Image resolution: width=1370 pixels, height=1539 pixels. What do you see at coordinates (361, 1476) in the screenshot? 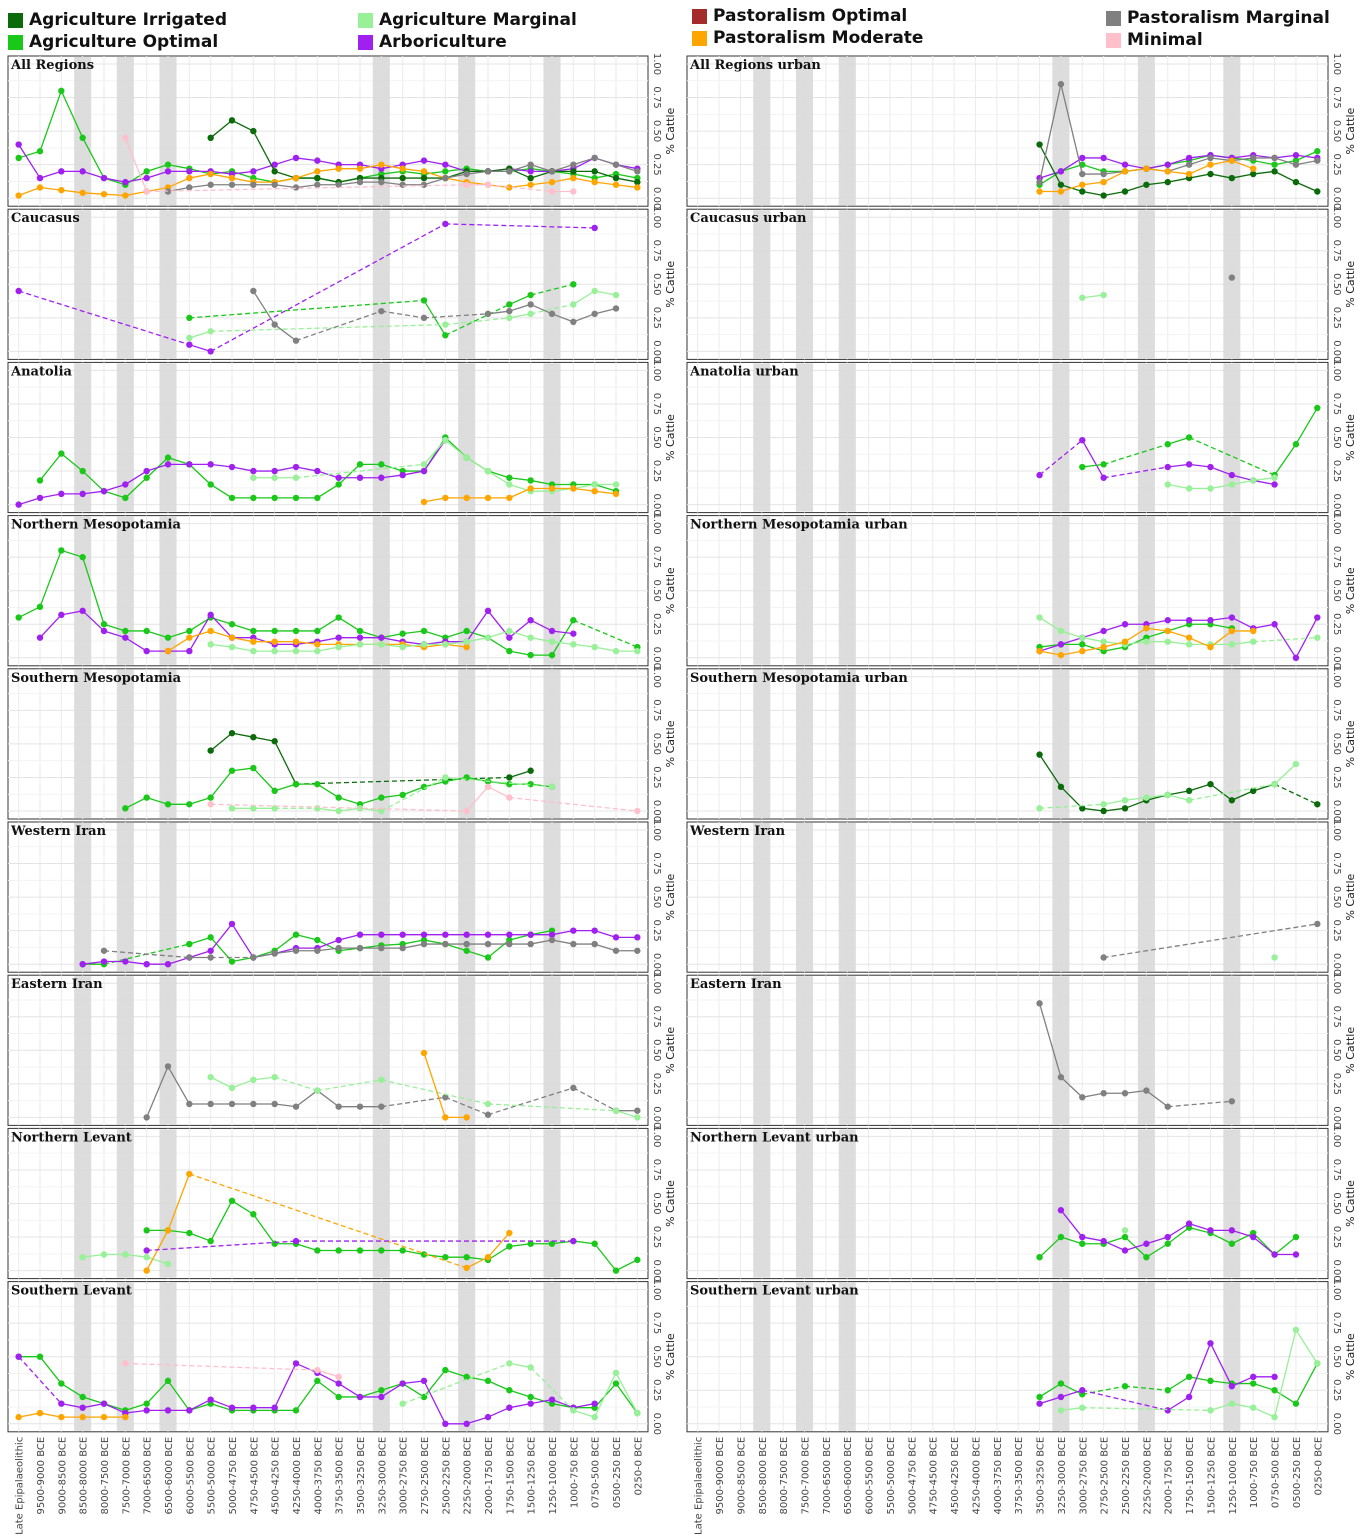
I see `x-tick-label: 3500-3250 BCE` at bounding box center [361, 1476].